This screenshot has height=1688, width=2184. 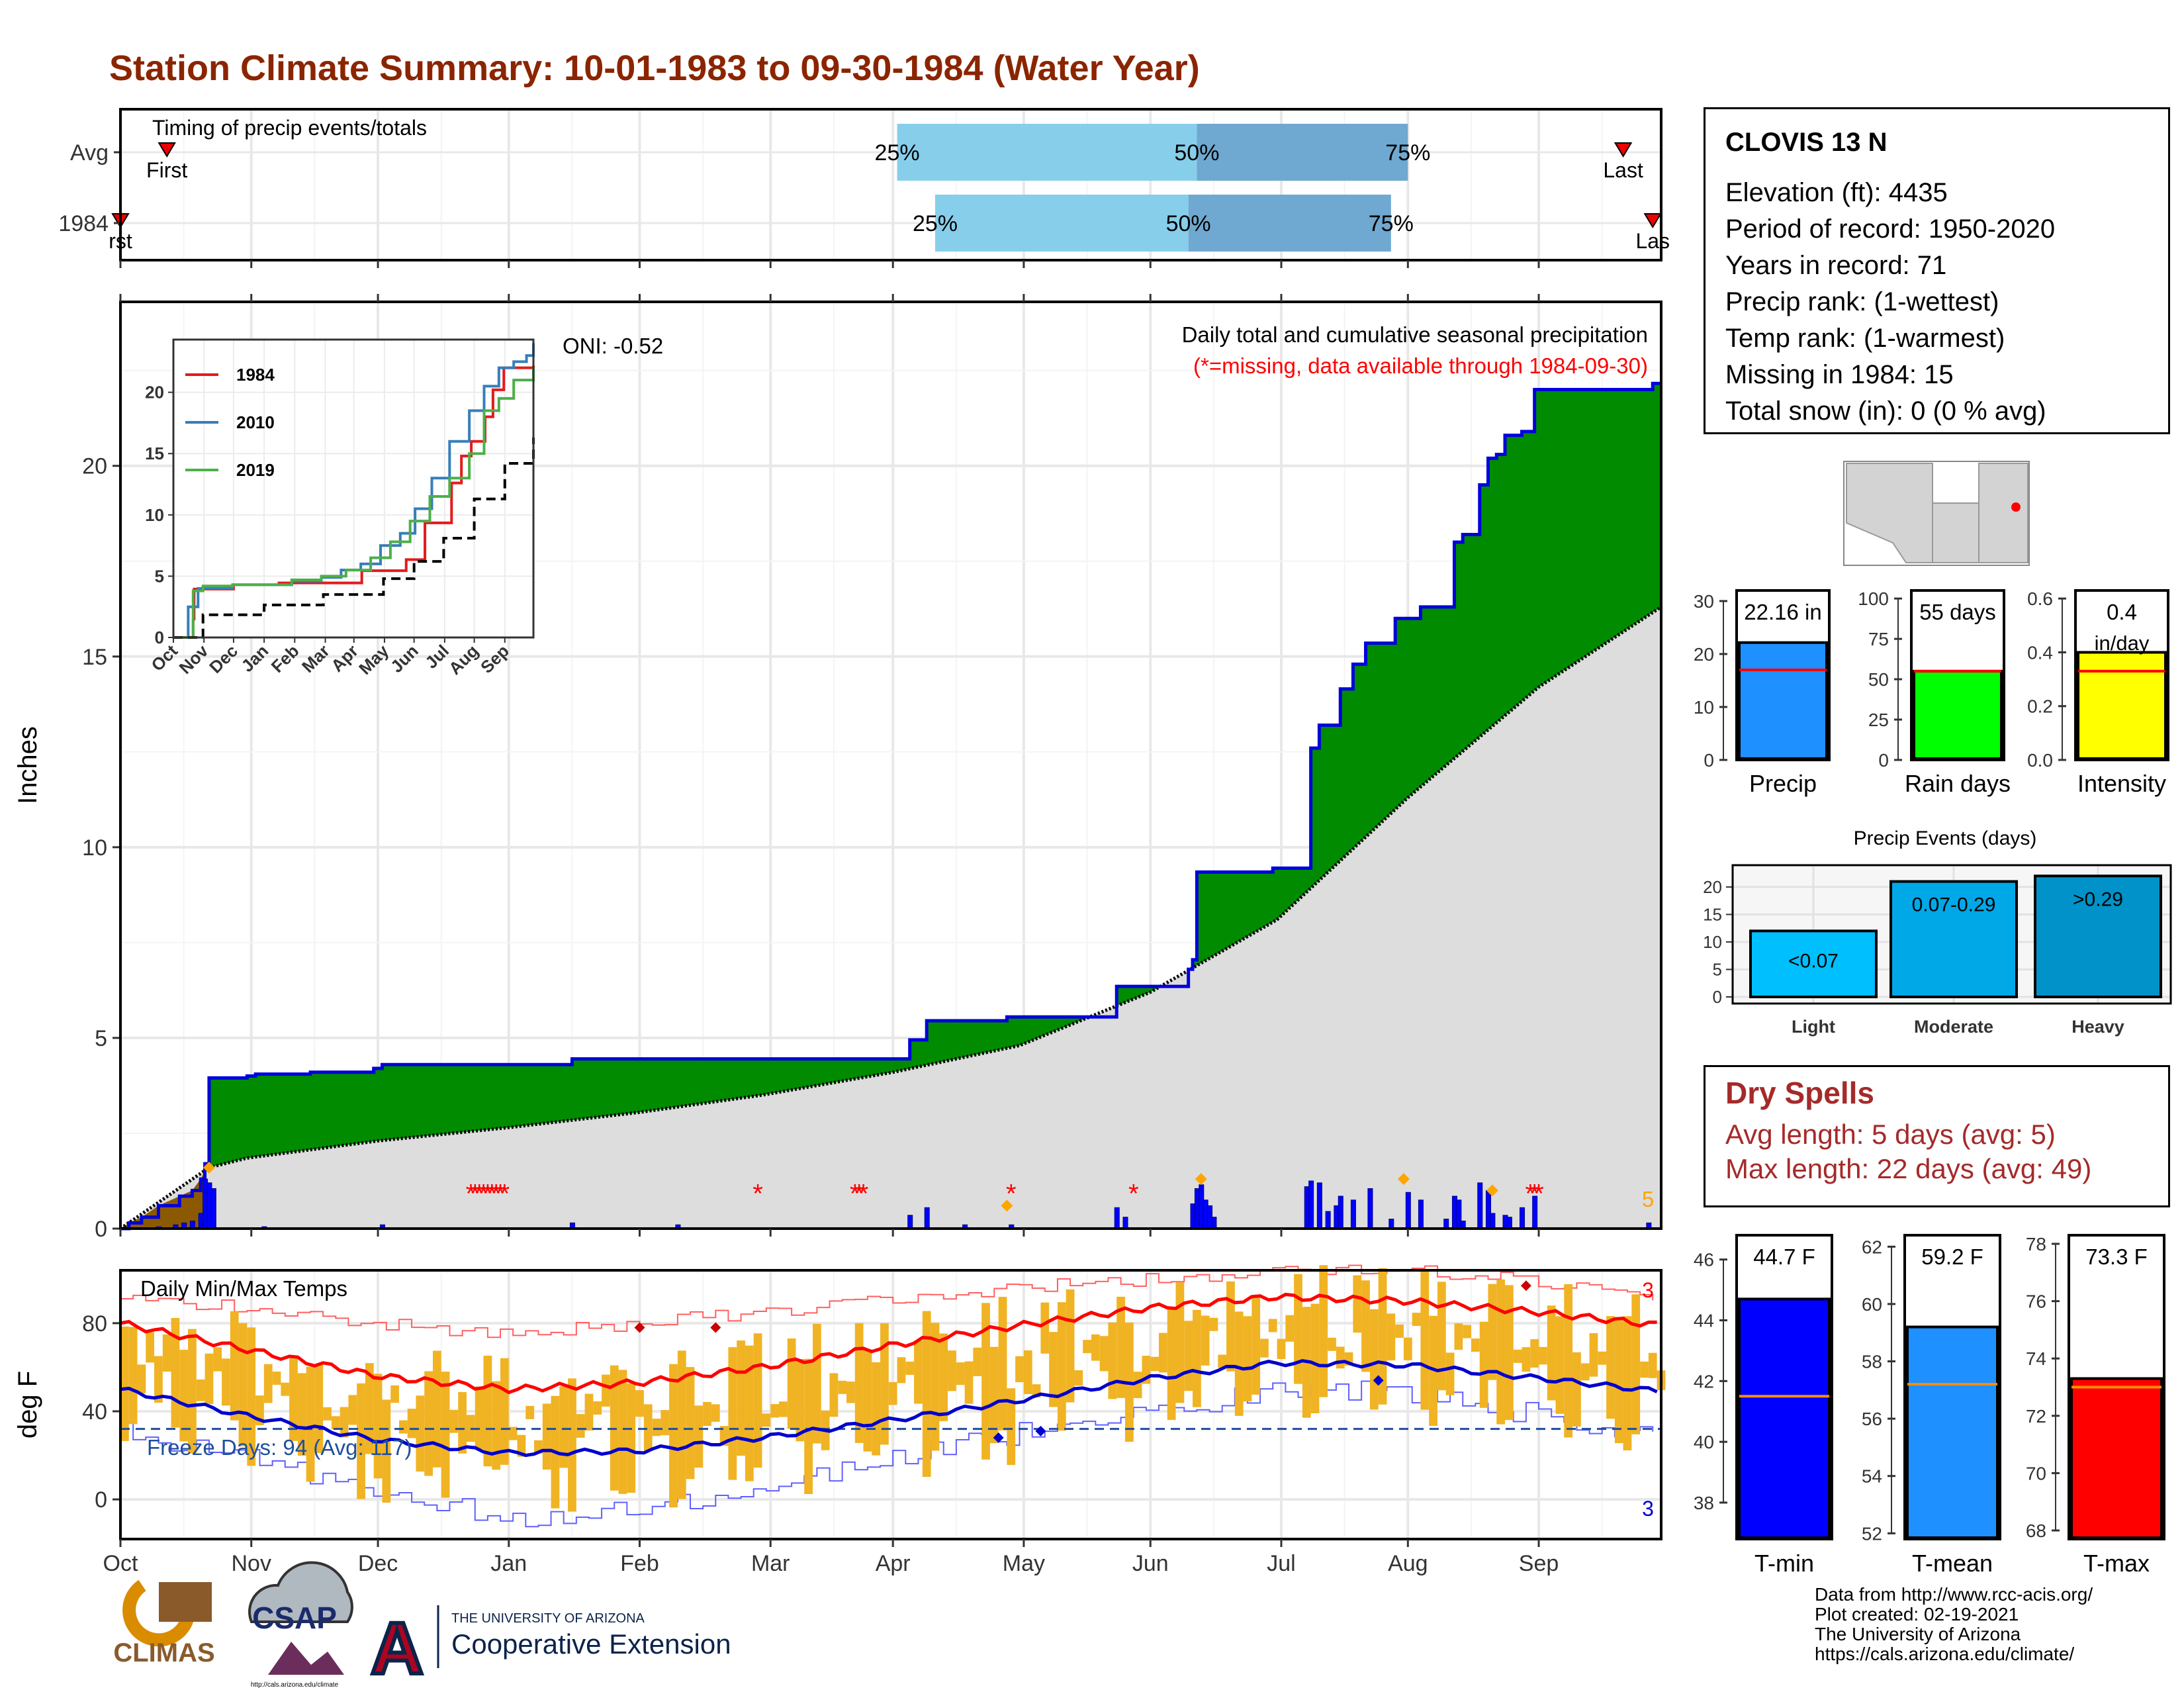 What do you see at coordinates (1840, 374) in the screenshot?
I see `station-missing: Missing in 1984: 15` at bounding box center [1840, 374].